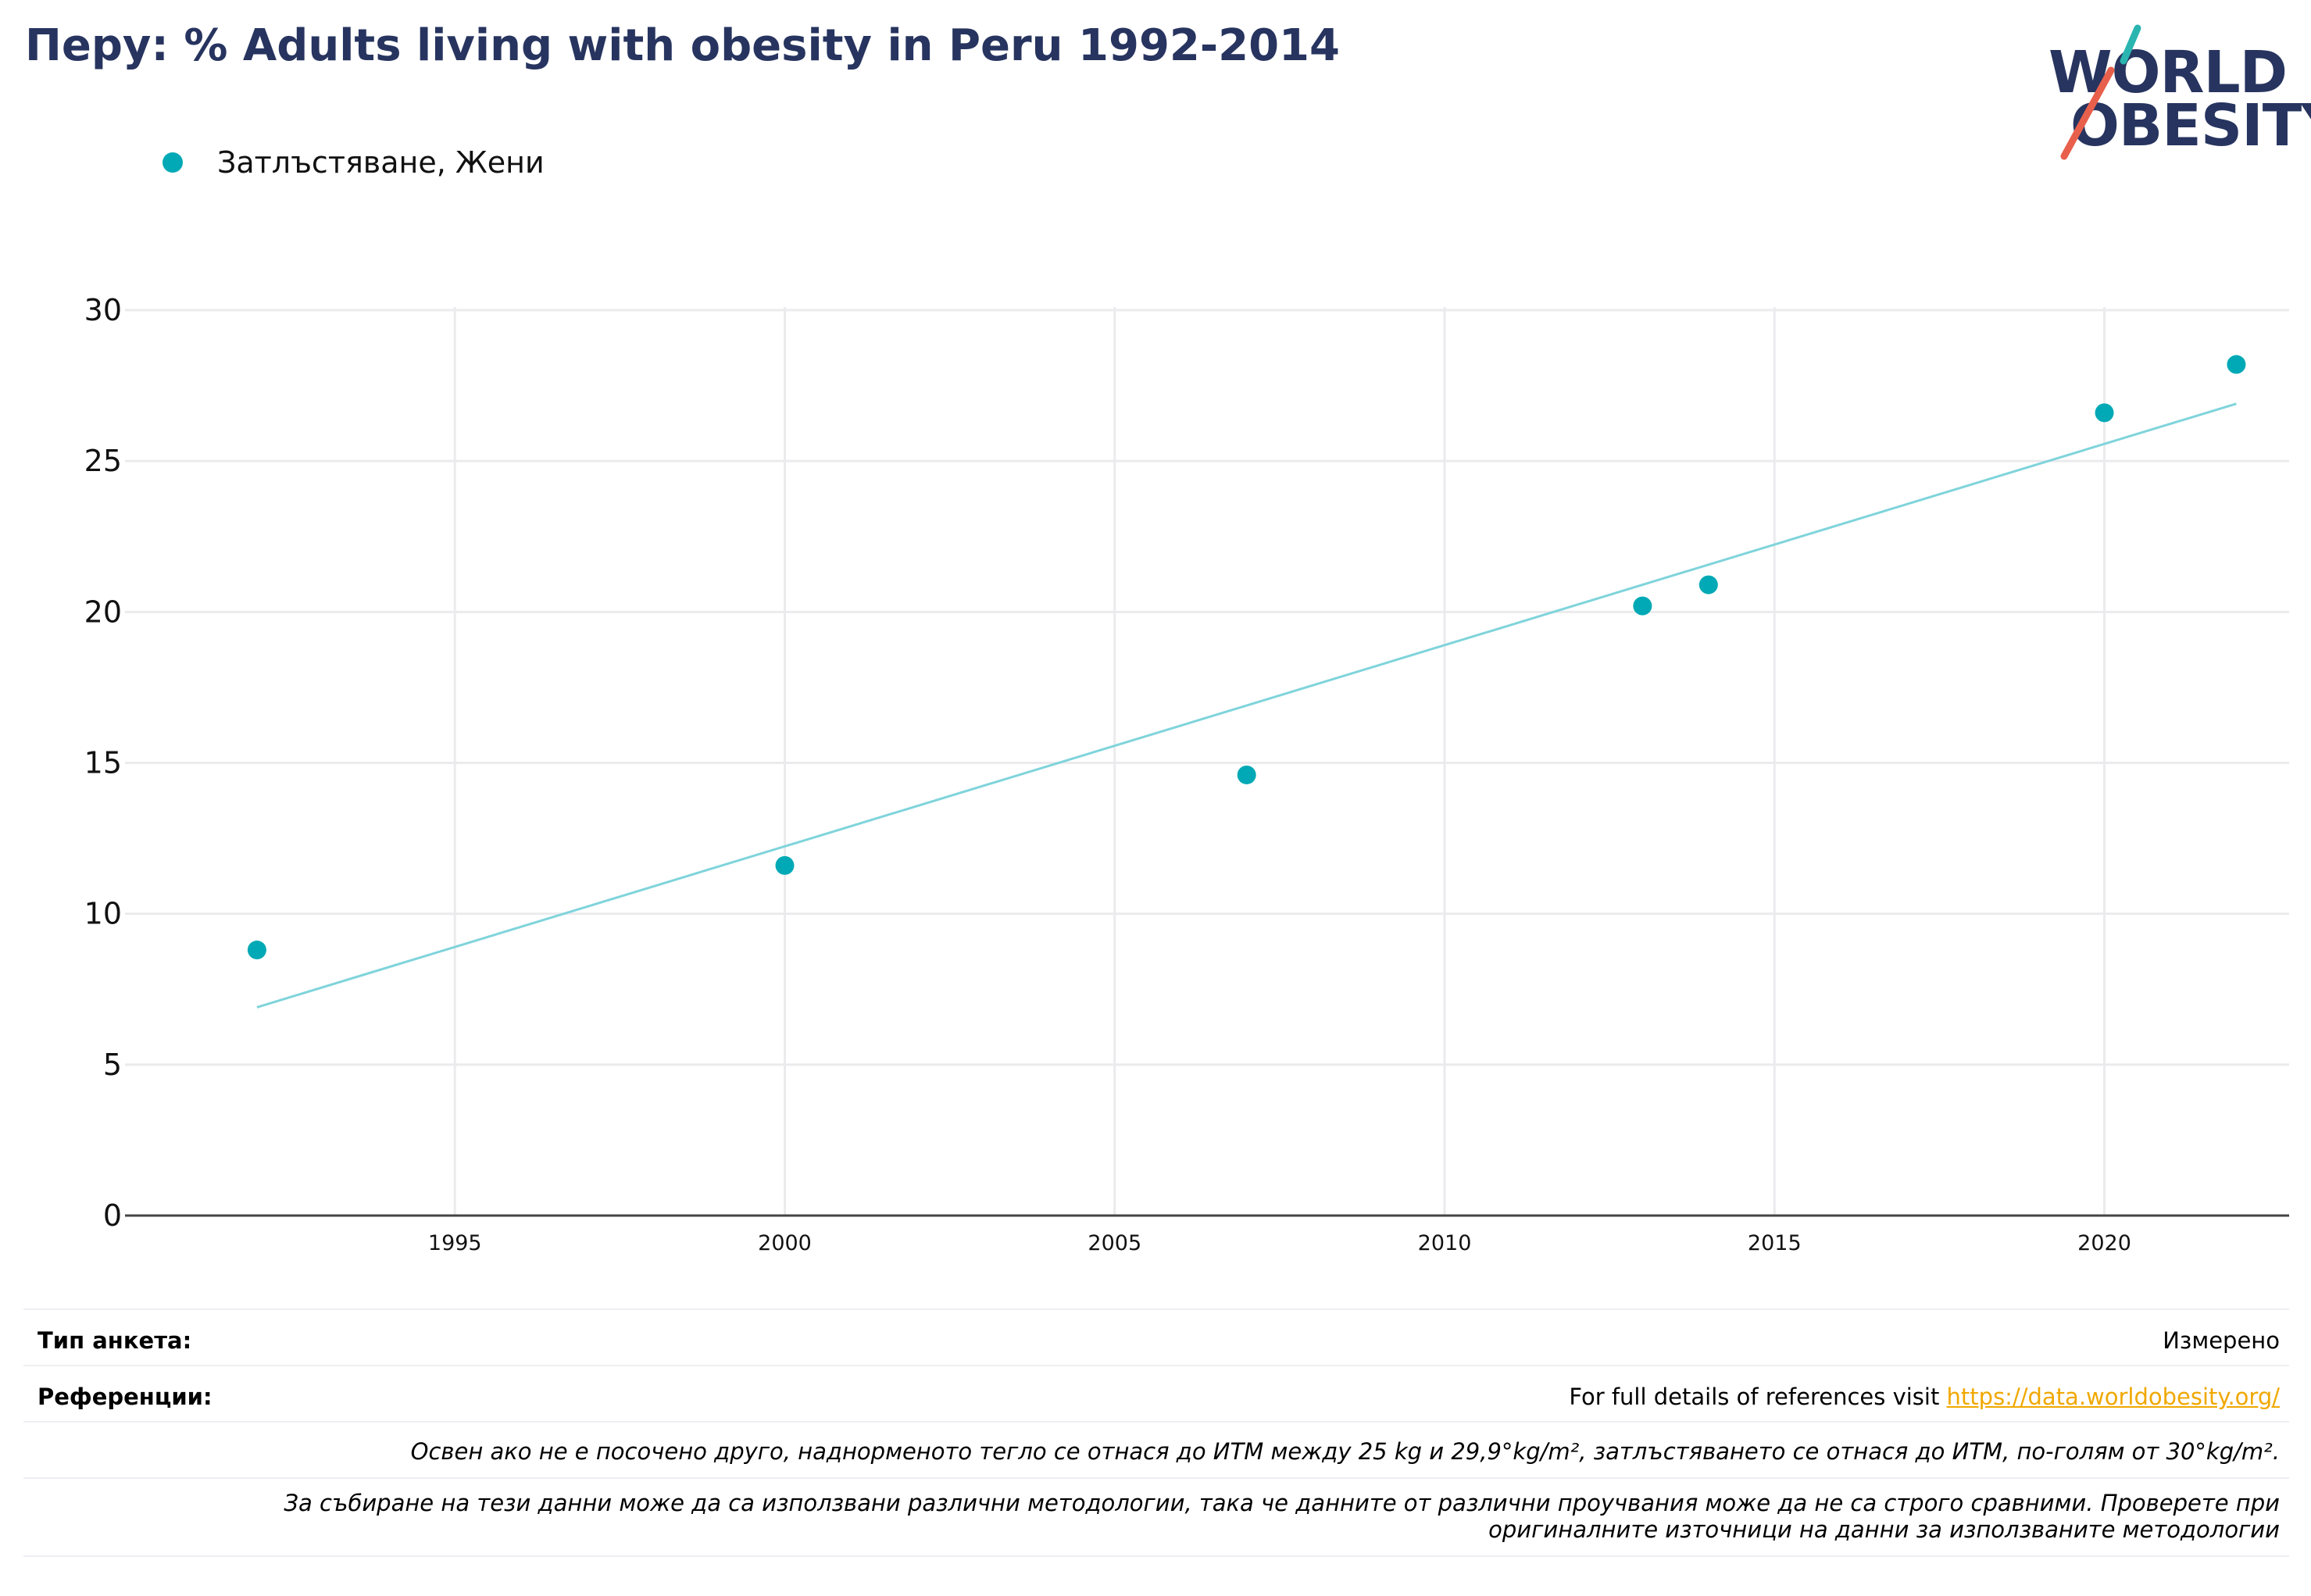 This screenshot has width=2311, height=1596. Describe the element at coordinates (2168, 72) in the screenshot. I see `logo-line1: WORLD` at that location.